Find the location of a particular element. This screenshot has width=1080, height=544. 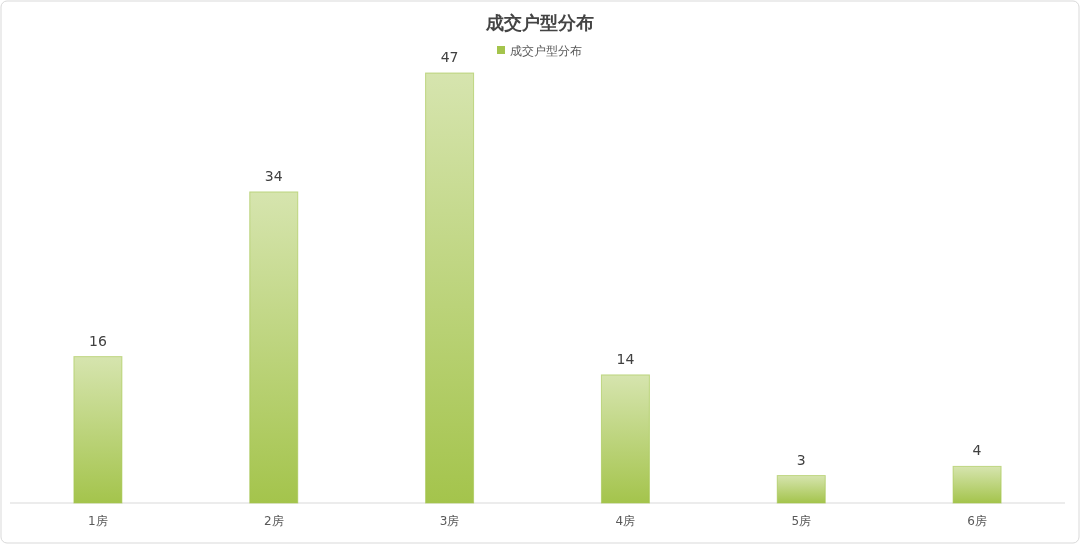

x-tick-label: 6房 is located at coordinates (977, 521).